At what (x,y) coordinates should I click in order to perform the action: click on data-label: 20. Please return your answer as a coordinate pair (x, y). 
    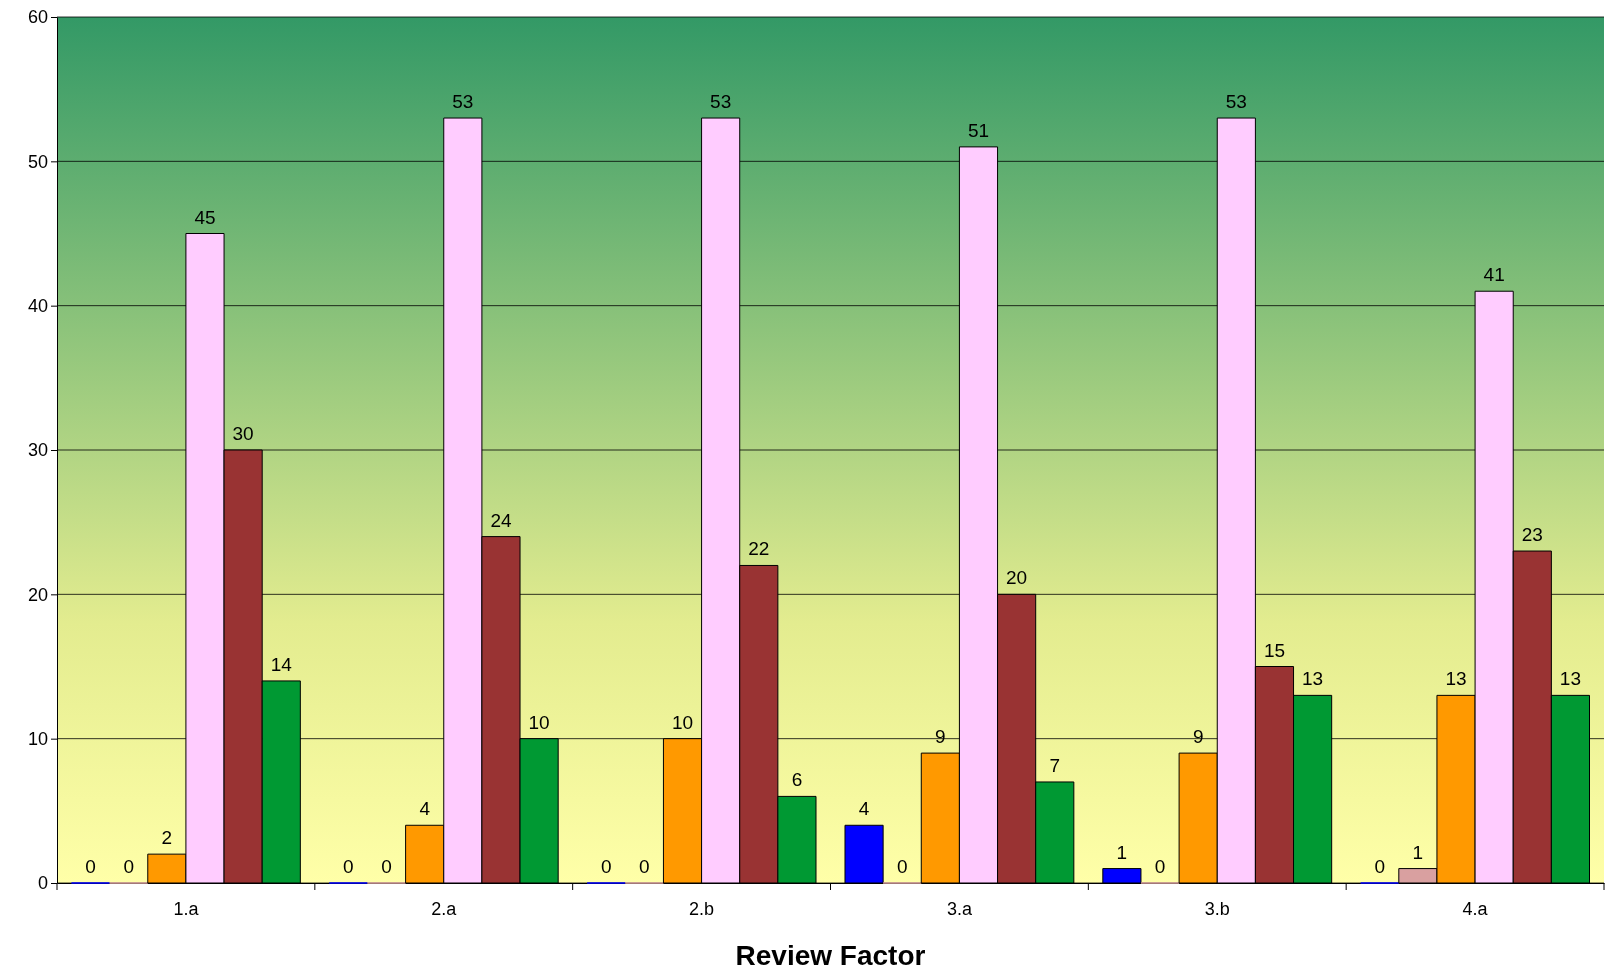
    Looking at the image, I should click on (1017, 578).